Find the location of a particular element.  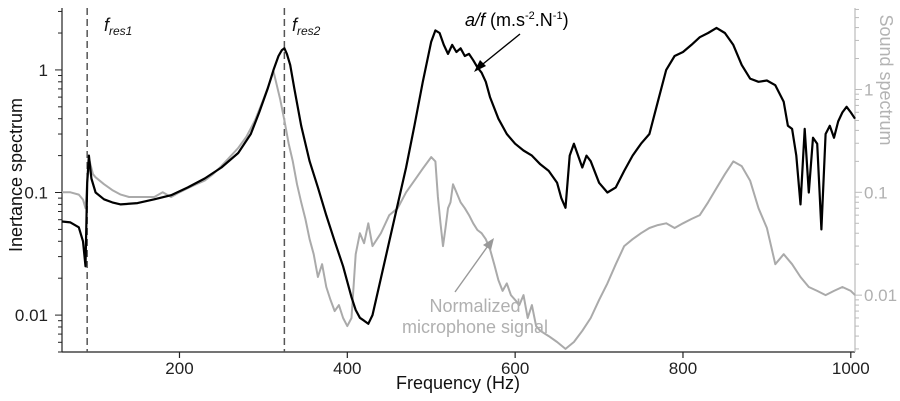

inertance-arrowhead is located at coordinates (480, 66).